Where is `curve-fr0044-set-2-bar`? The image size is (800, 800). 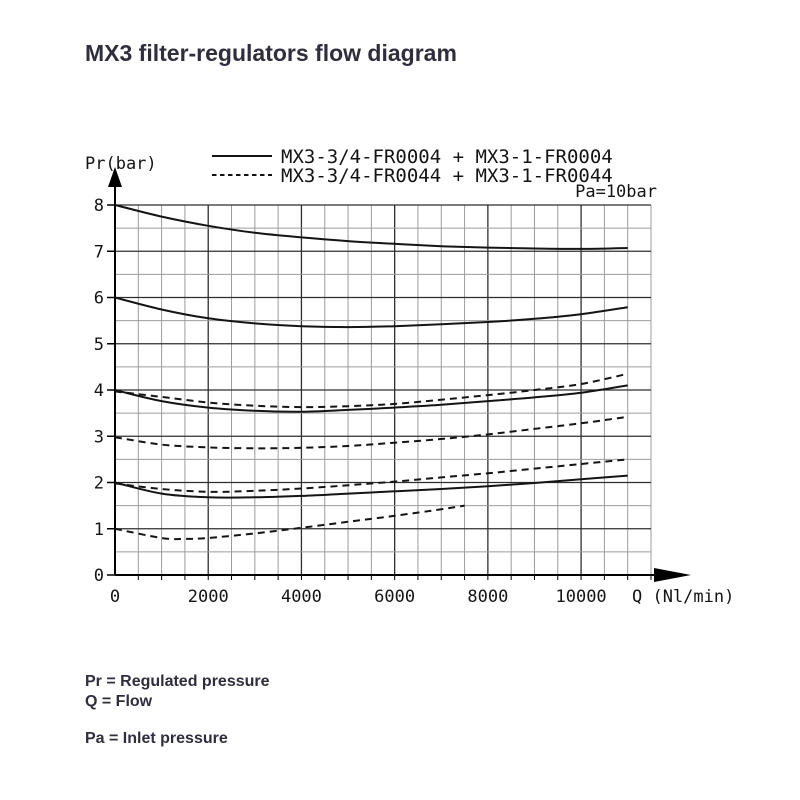
curve-fr0044-set-2-bar is located at coordinates (371, 475).